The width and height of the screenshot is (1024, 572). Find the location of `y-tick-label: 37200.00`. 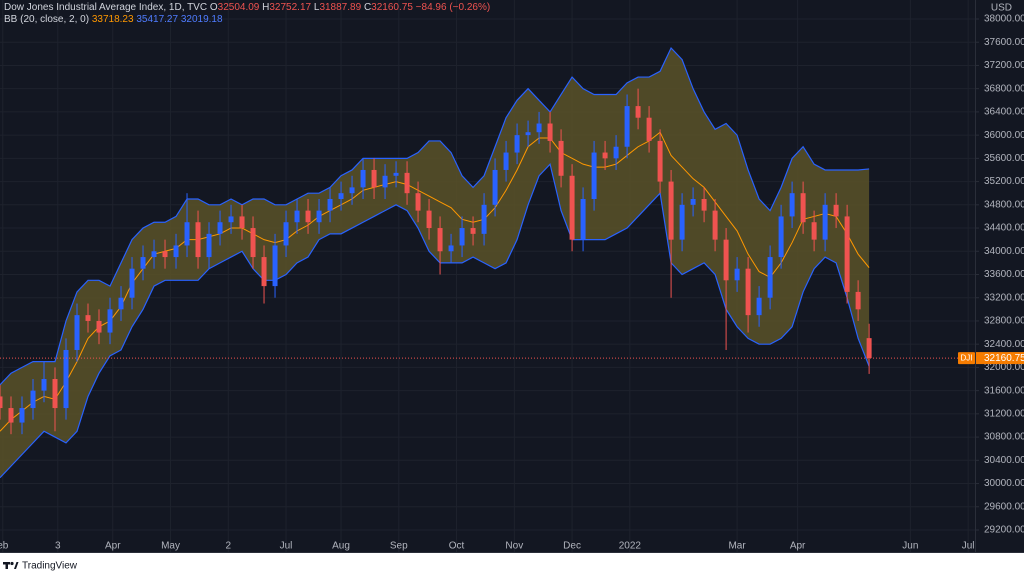

y-tick-label: 37200.00 is located at coordinates (1004, 65).